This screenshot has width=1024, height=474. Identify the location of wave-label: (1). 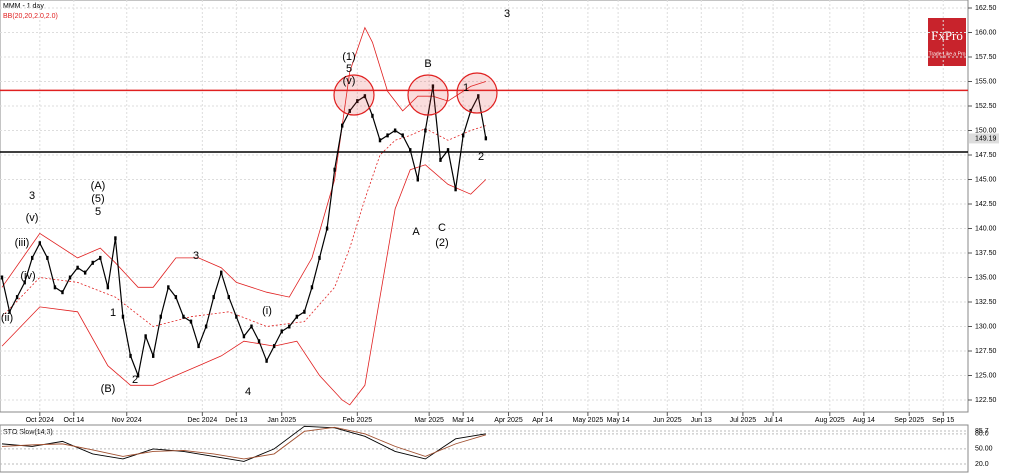
(348, 57).